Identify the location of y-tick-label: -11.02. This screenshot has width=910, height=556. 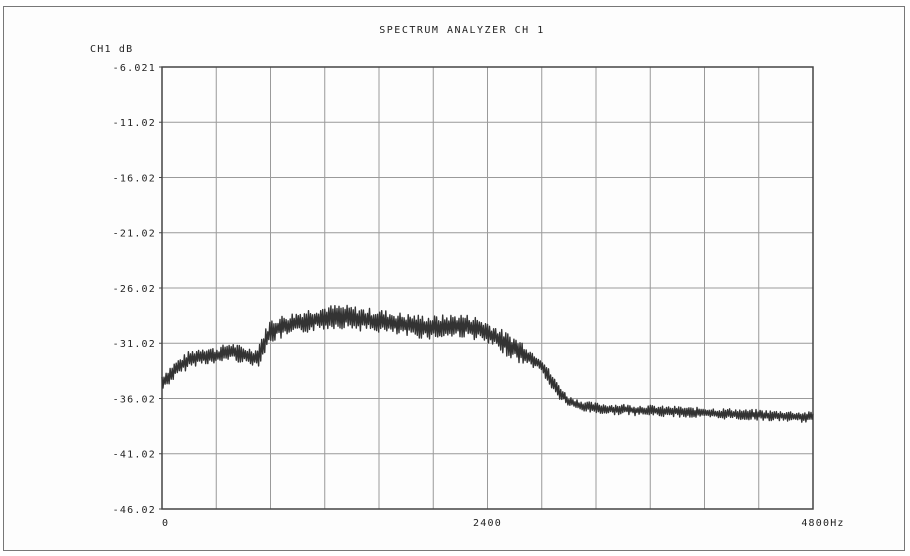
(134, 123).